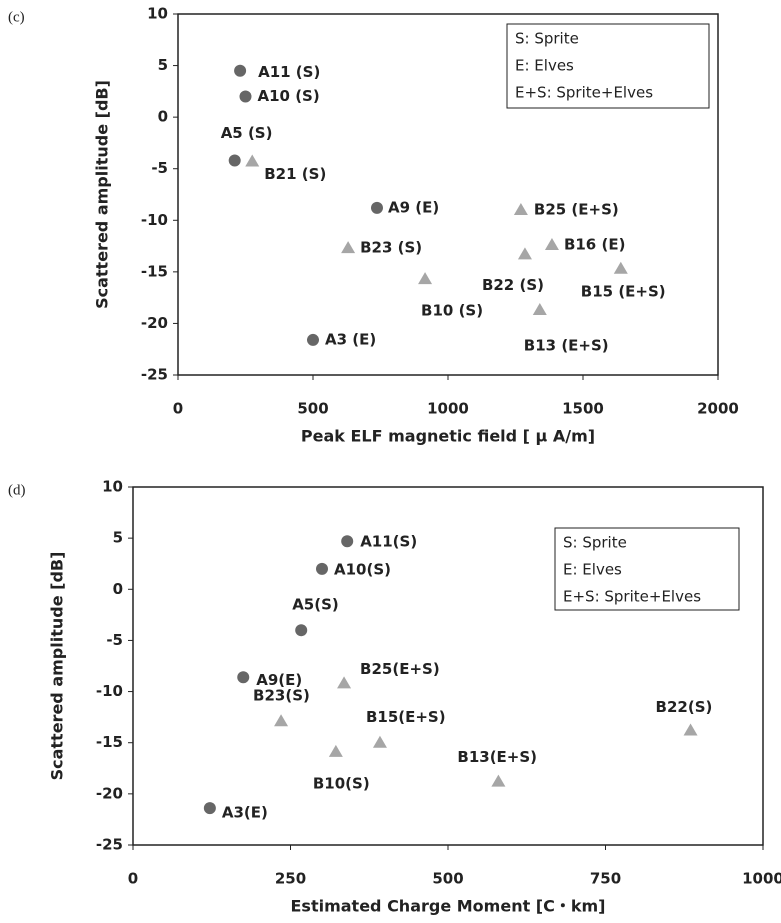 The width and height of the screenshot is (781, 923). I want to click on x-axis-label: Estimated Charge Moment [C・km], so click(447, 906).